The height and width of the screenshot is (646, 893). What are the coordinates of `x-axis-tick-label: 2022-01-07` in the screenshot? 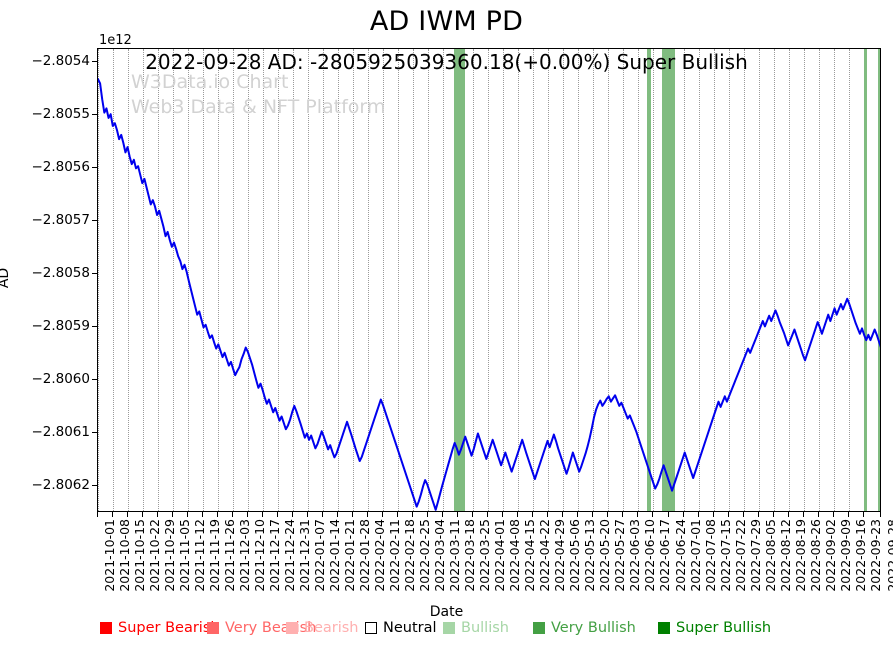 It's located at (320, 555).